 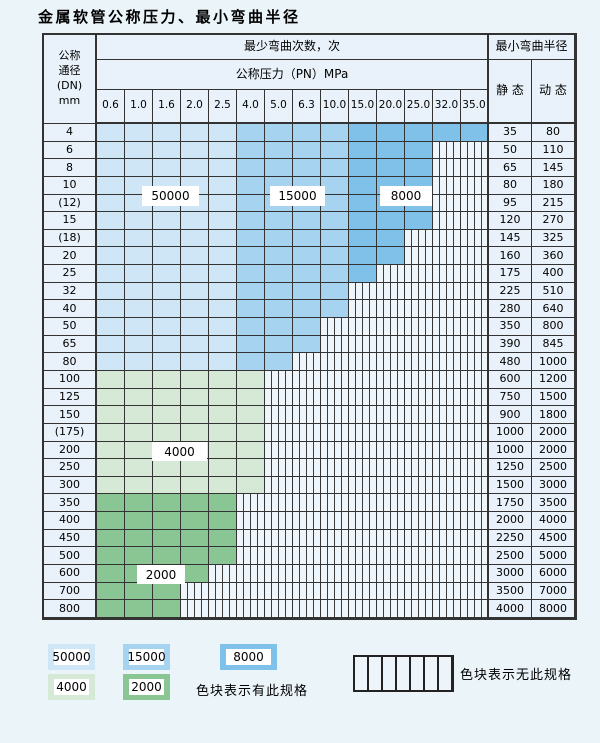 What do you see at coordinates (251, 327) in the screenshot?
I see `spec-cell-50-4.0` at bounding box center [251, 327].